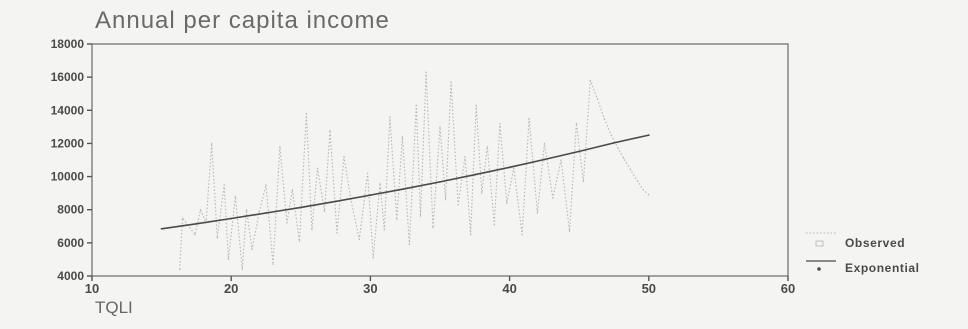 This screenshot has width=968, height=329. What do you see at coordinates (68, 143) in the screenshot?
I see `y-tick-label: 12000` at bounding box center [68, 143].